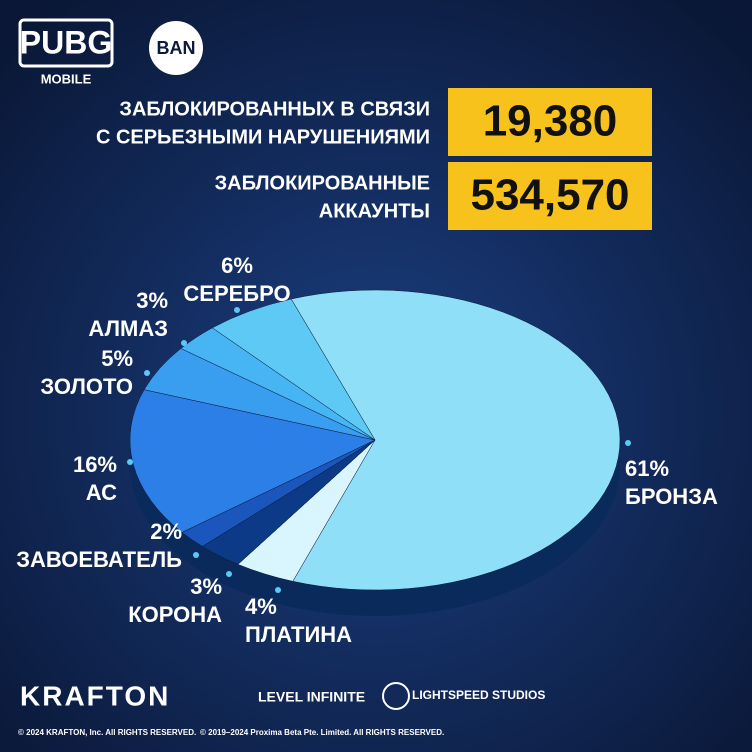 This screenshot has height=752, width=752. I want to click on stat-label: ЗАБЛОКИРОВАННЫХ В СВЯЗИ, so click(274, 109).